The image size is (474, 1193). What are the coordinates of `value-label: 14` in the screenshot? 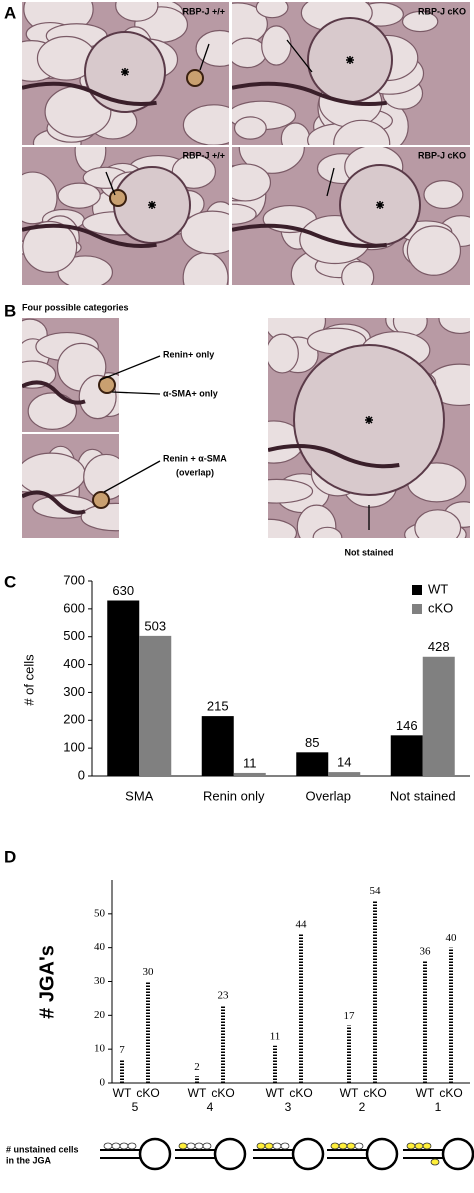 It's located at (344, 762).